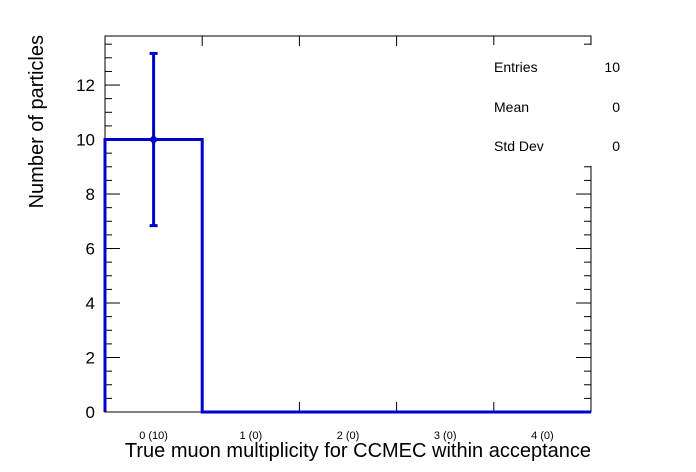 This screenshot has width=696, height=472. What do you see at coordinates (90, 358) in the screenshot?
I see `y-tick-label: 2` at bounding box center [90, 358].